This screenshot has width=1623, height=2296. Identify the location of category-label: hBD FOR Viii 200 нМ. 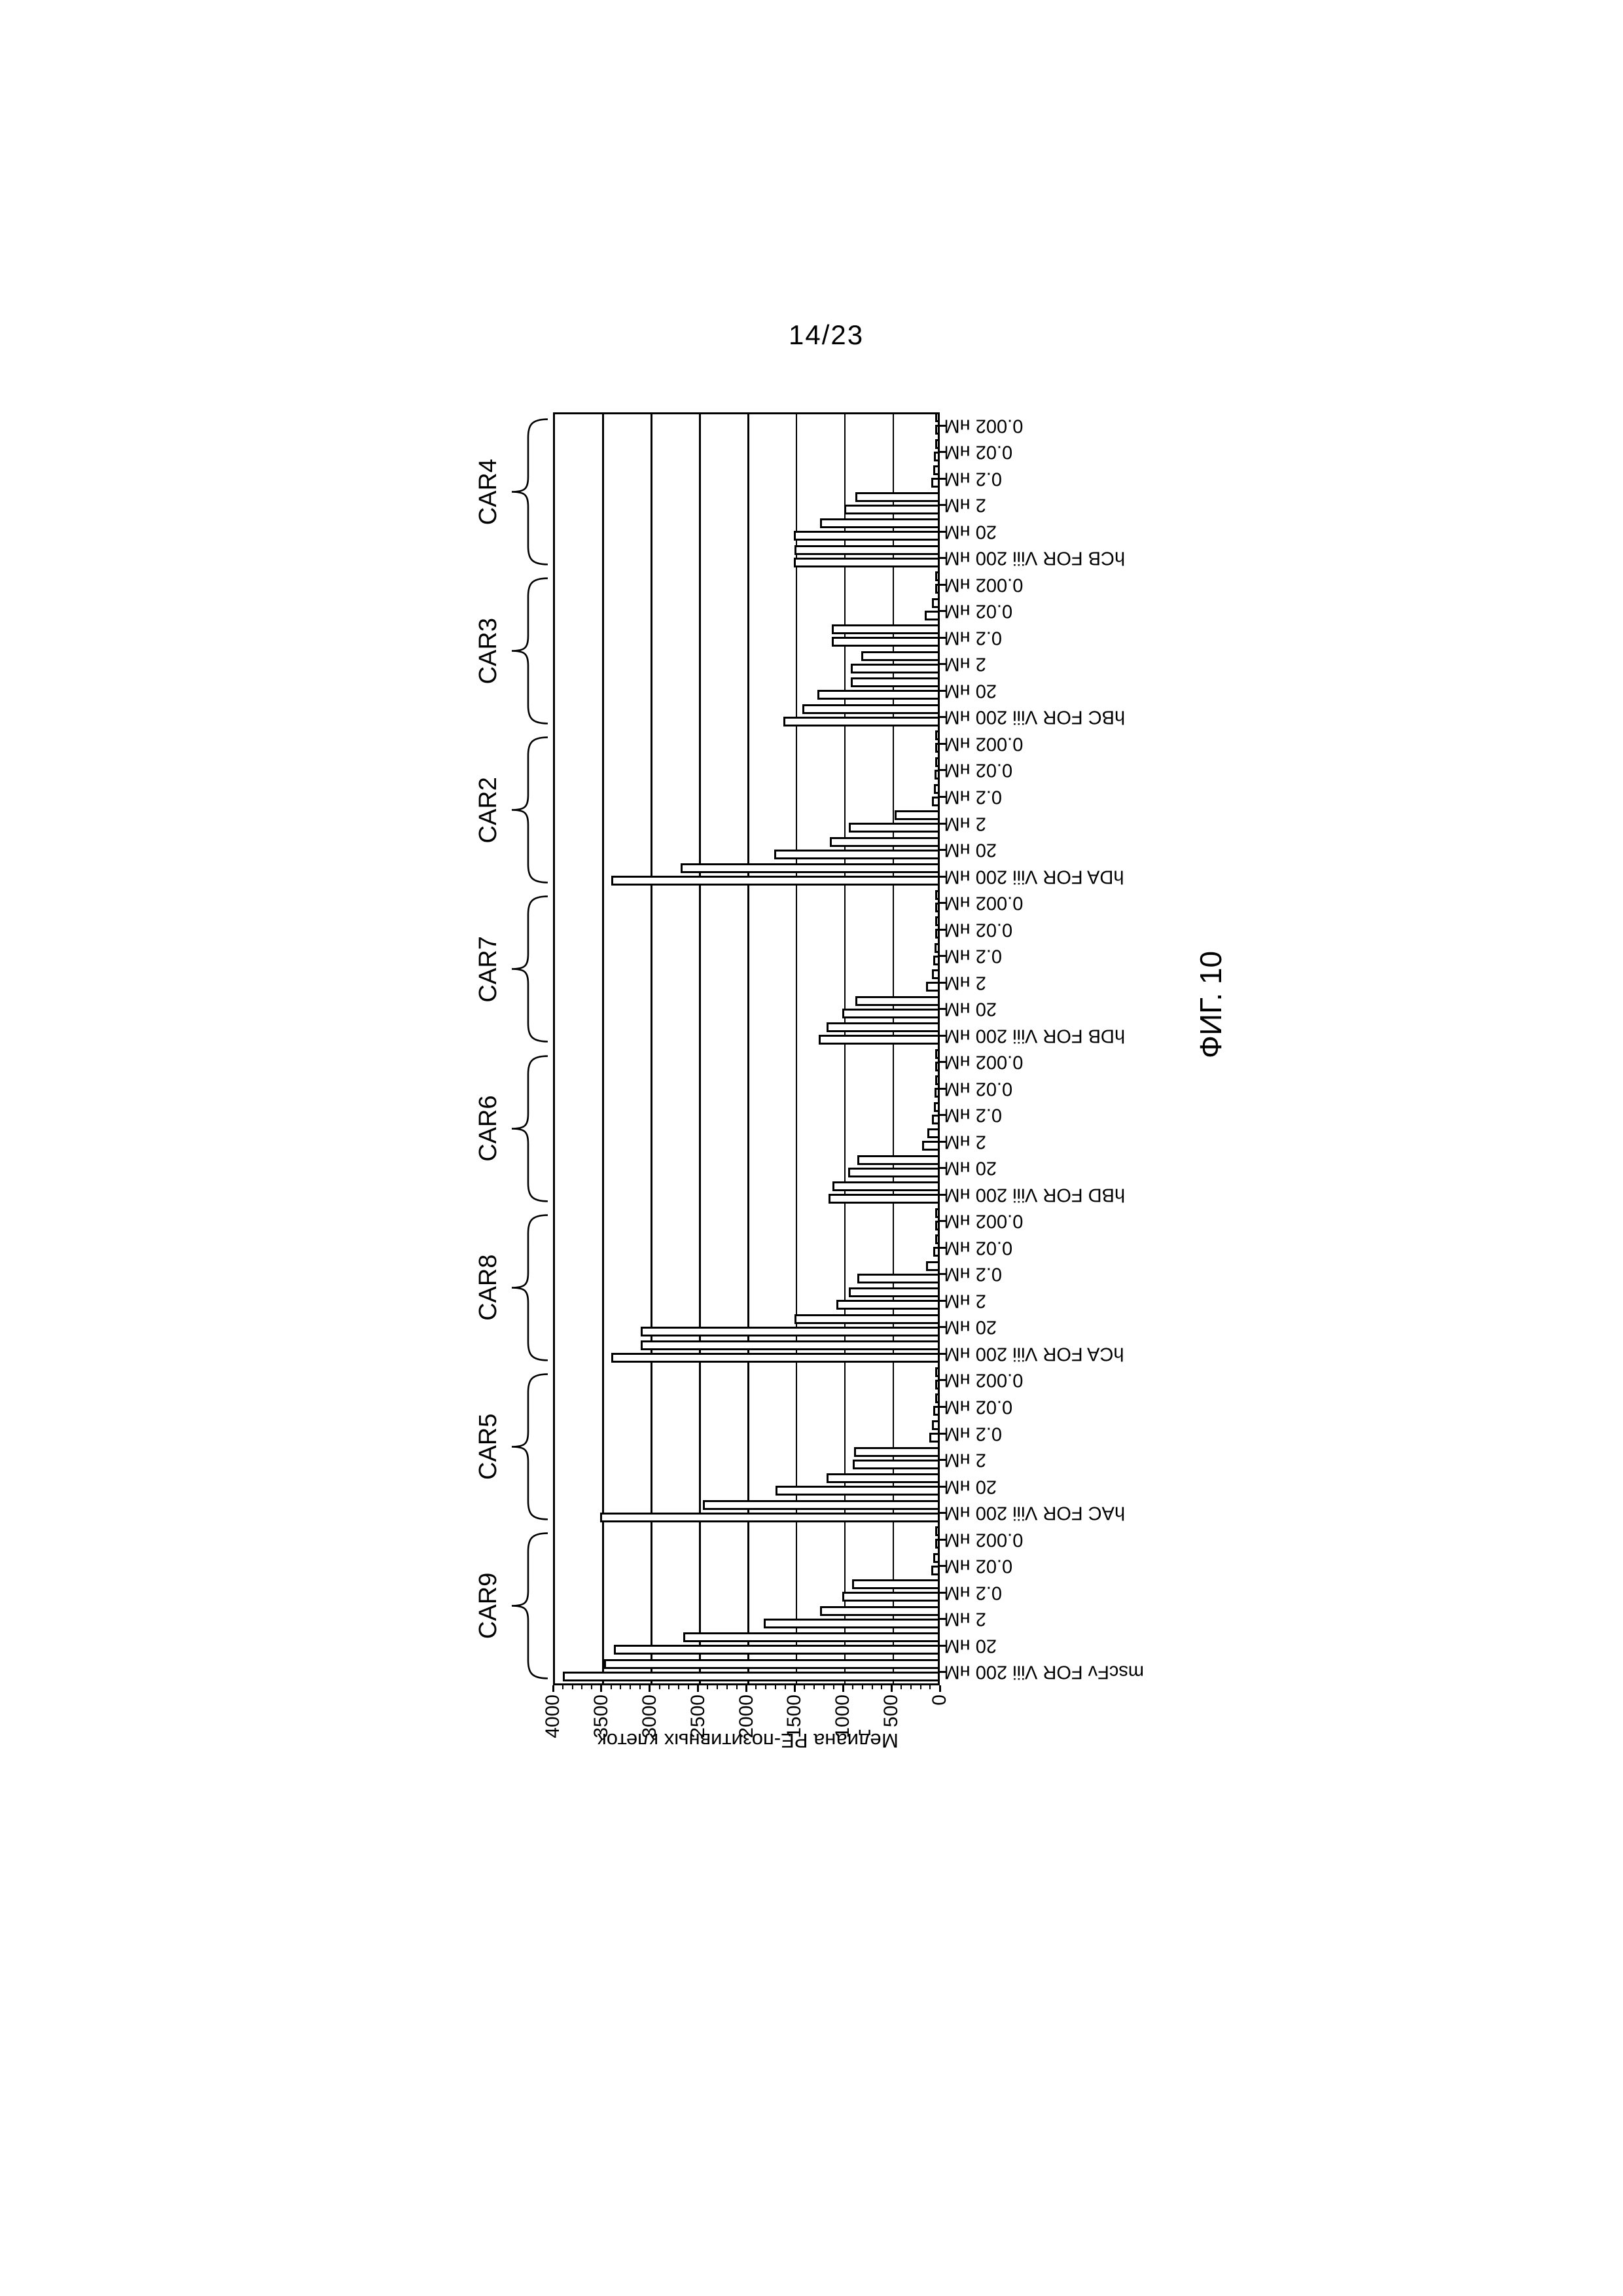
(1035, 1195).